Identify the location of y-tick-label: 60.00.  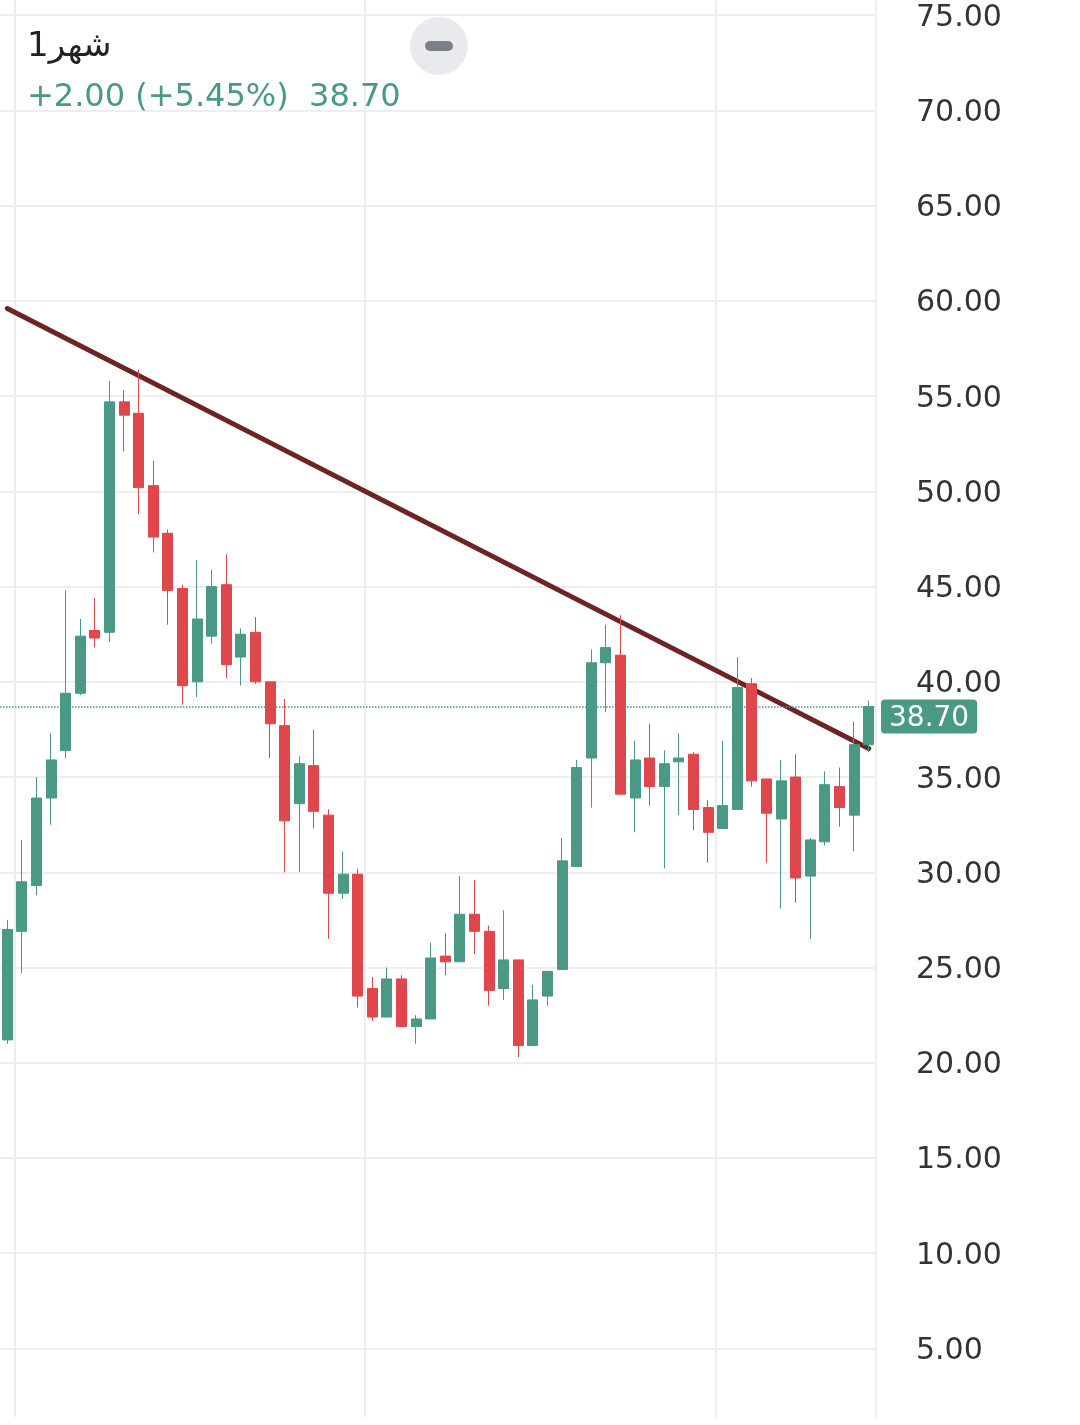
(959, 301).